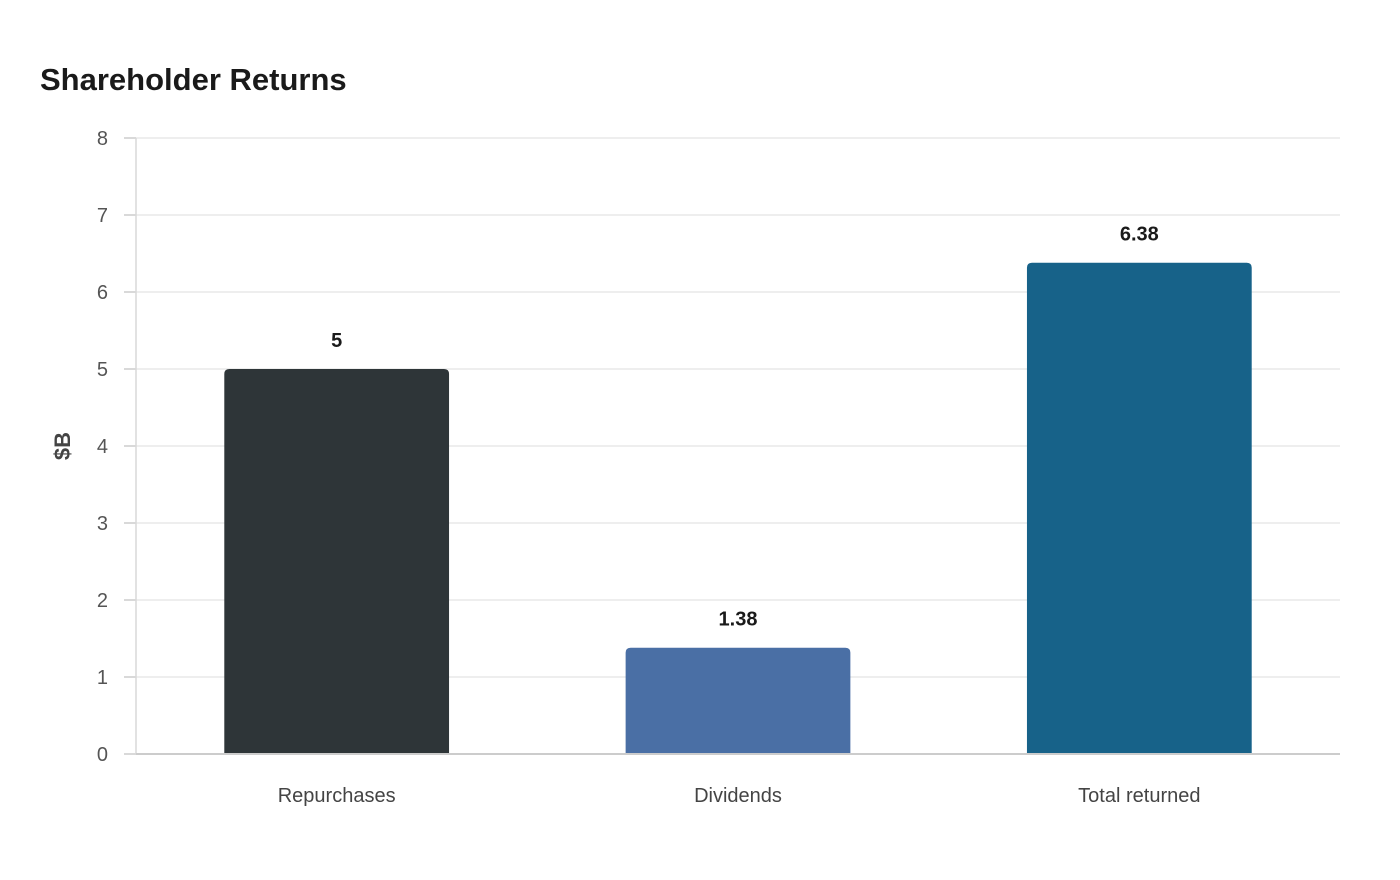 This screenshot has height=880, width=1400. What do you see at coordinates (102, 524) in the screenshot?
I see `y-tick-label: 3` at bounding box center [102, 524].